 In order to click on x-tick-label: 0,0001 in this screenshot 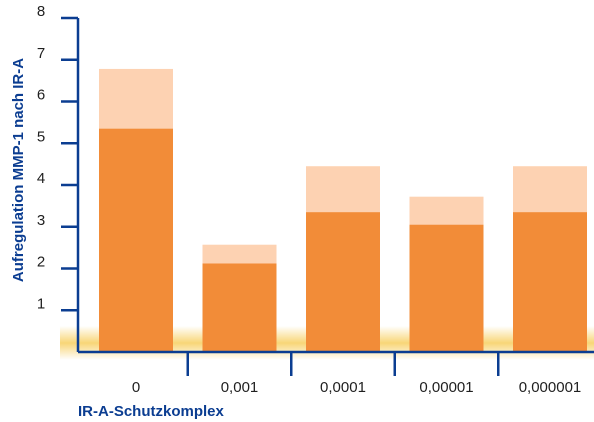, I will do `click(343, 387)`.